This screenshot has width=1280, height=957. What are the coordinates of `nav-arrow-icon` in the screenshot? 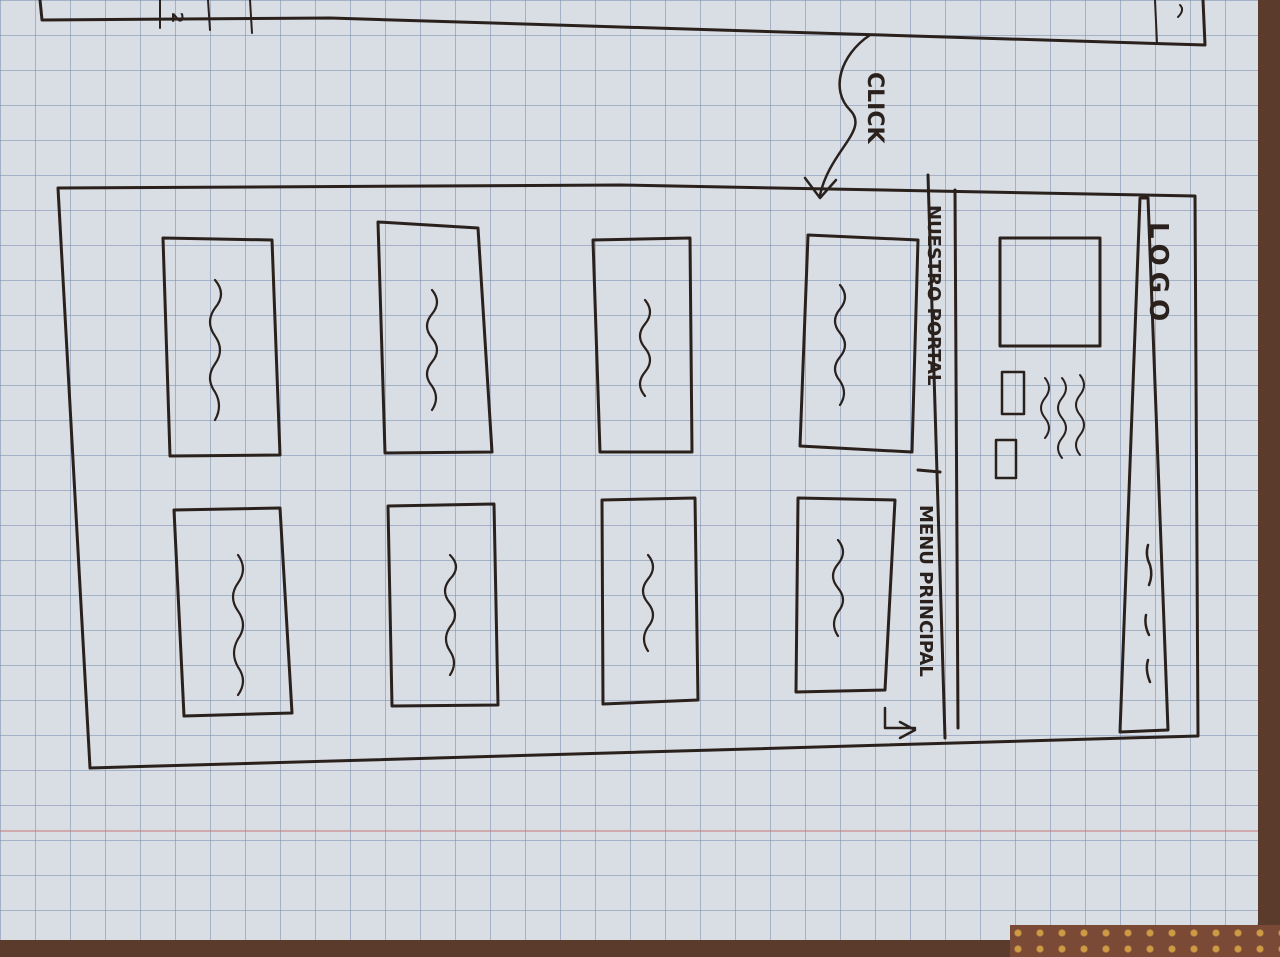 It's located at (900, 723).